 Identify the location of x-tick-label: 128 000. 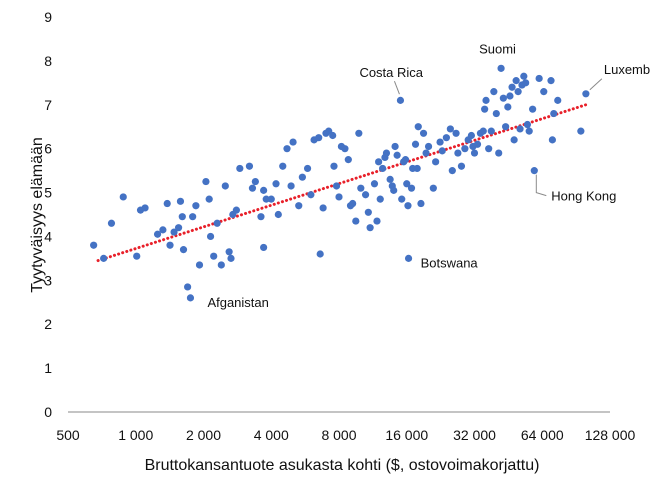
(610, 435).